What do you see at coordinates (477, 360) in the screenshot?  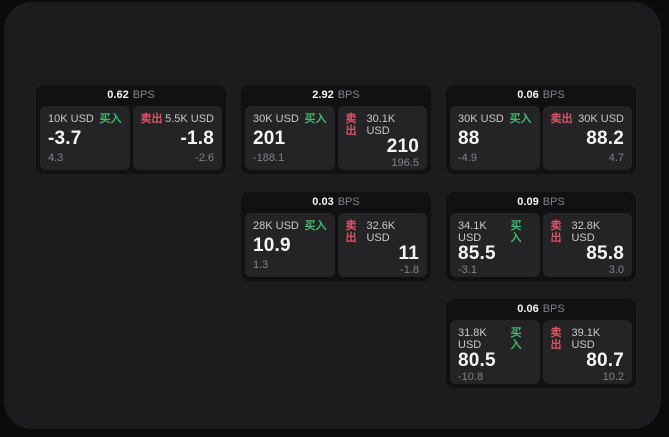 I see `buy-price: 80.5` at bounding box center [477, 360].